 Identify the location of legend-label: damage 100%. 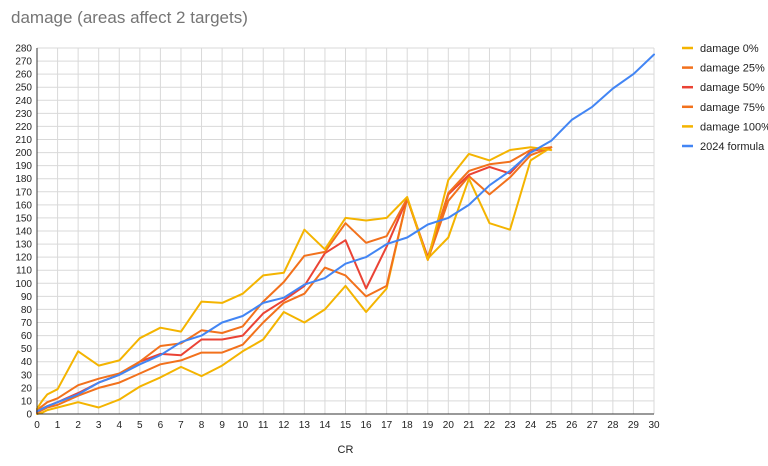
(734, 127).